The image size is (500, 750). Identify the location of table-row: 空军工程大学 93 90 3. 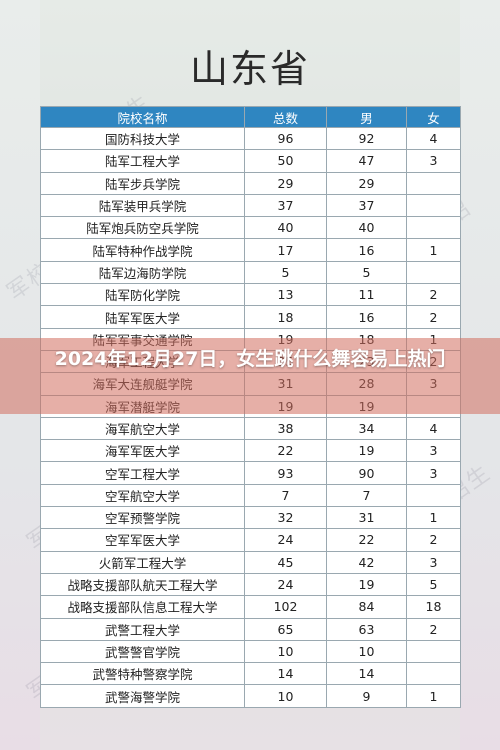
(250, 473).